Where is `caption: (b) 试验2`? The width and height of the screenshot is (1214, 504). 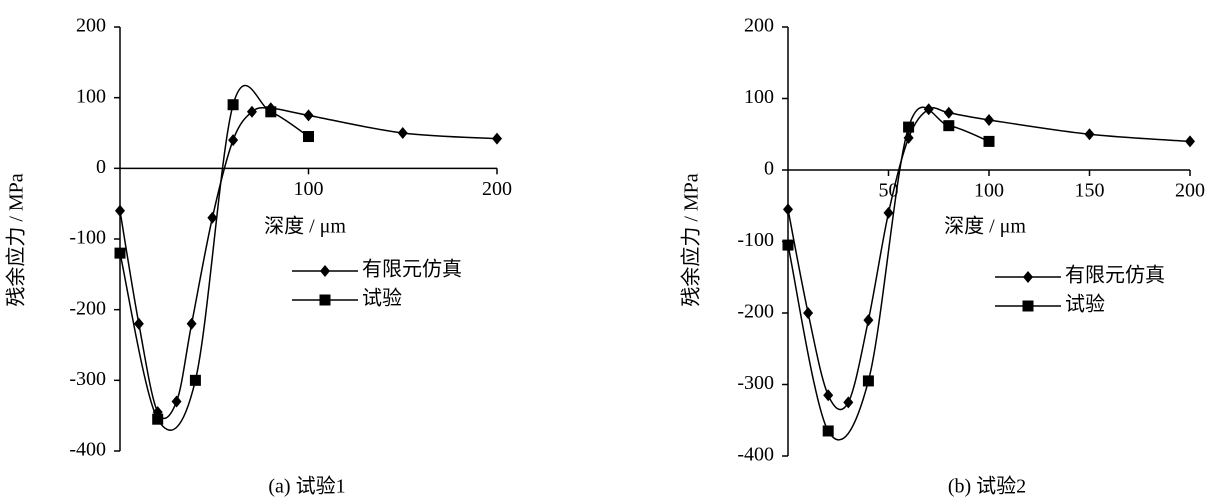
caption: (b) 试验2 is located at coordinates (987, 486).